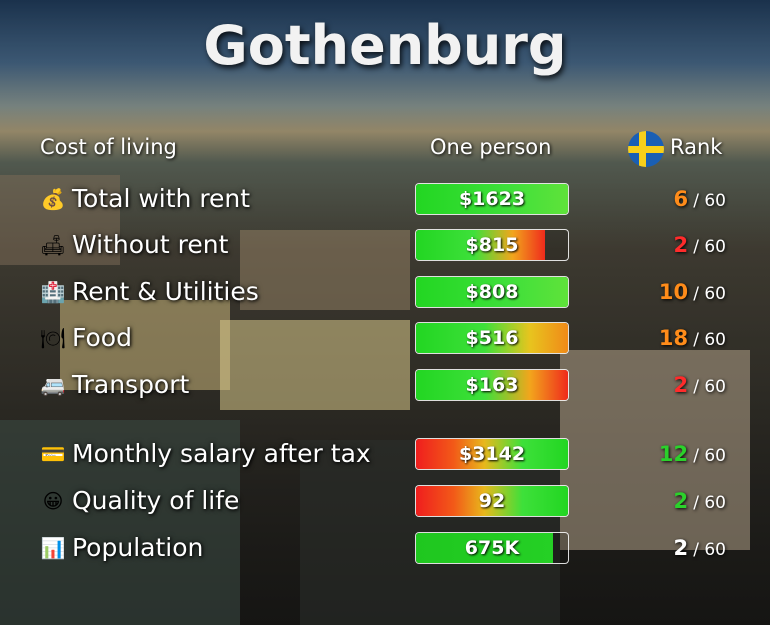  What do you see at coordinates (53, 548) in the screenshot?
I see `chart-icon: 📊` at bounding box center [53, 548].